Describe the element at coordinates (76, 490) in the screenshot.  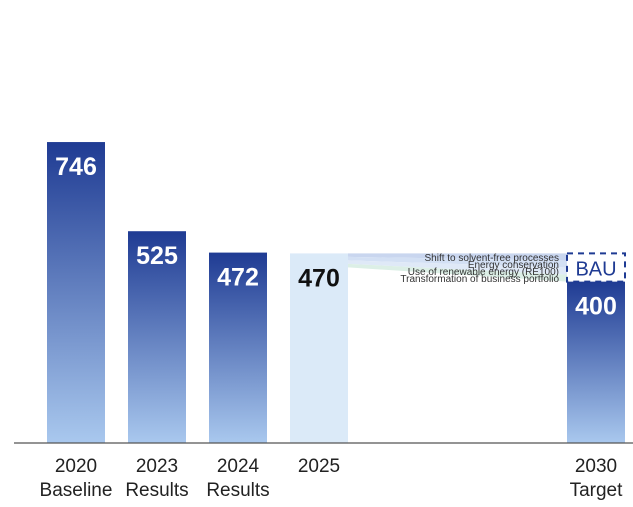
I see `x-label-sub: Baseline` at that location.